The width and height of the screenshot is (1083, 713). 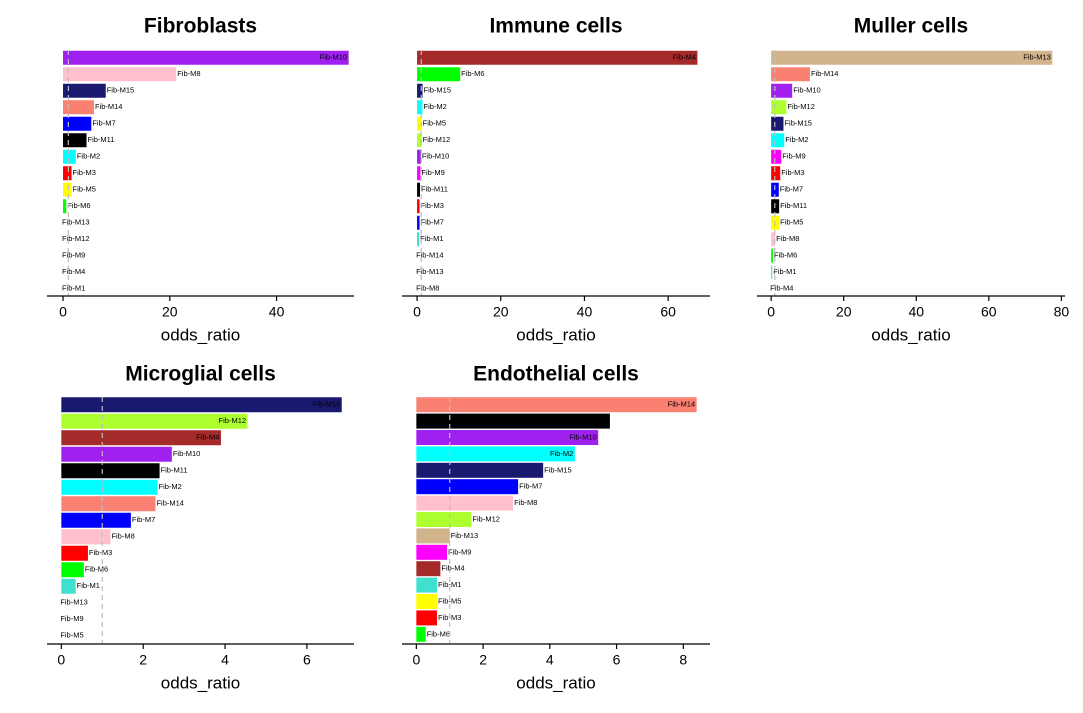 I want to click on bar-label: Fib-M6, so click(x=472, y=73).